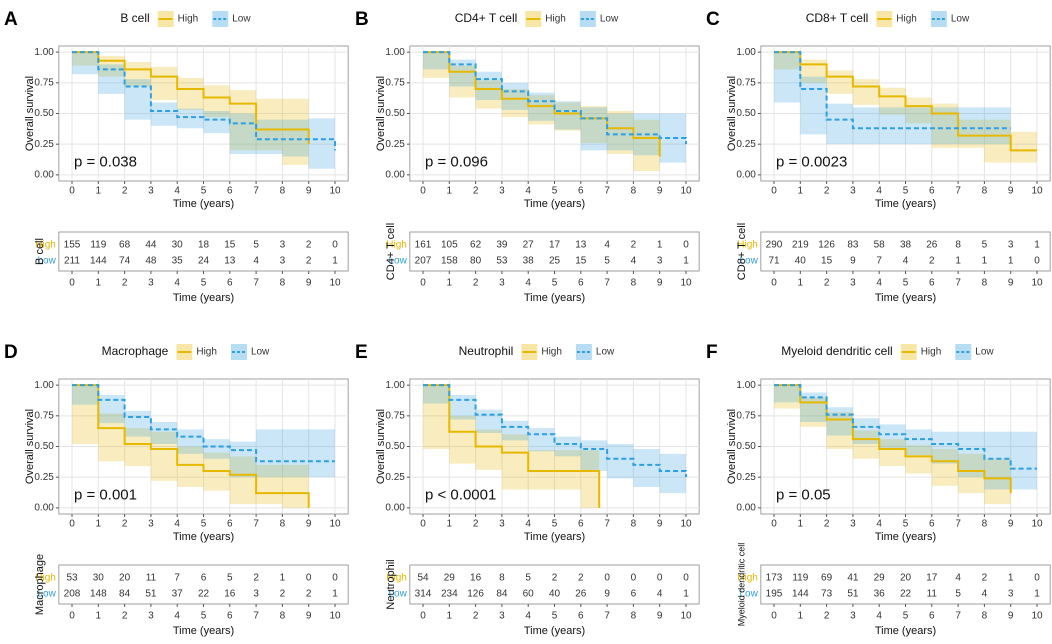  I want to click on risk-count: 51, so click(853, 594).